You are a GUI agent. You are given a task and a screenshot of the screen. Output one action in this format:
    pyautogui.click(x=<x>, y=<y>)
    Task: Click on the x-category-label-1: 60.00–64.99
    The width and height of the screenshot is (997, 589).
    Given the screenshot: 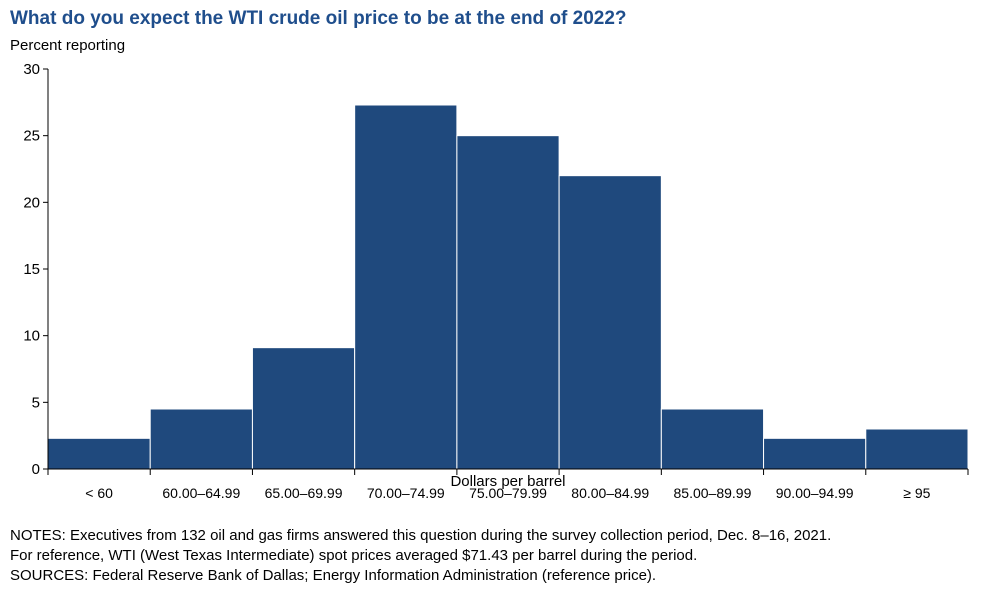 What is the action you would take?
    pyautogui.click(x=201, y=493)
    